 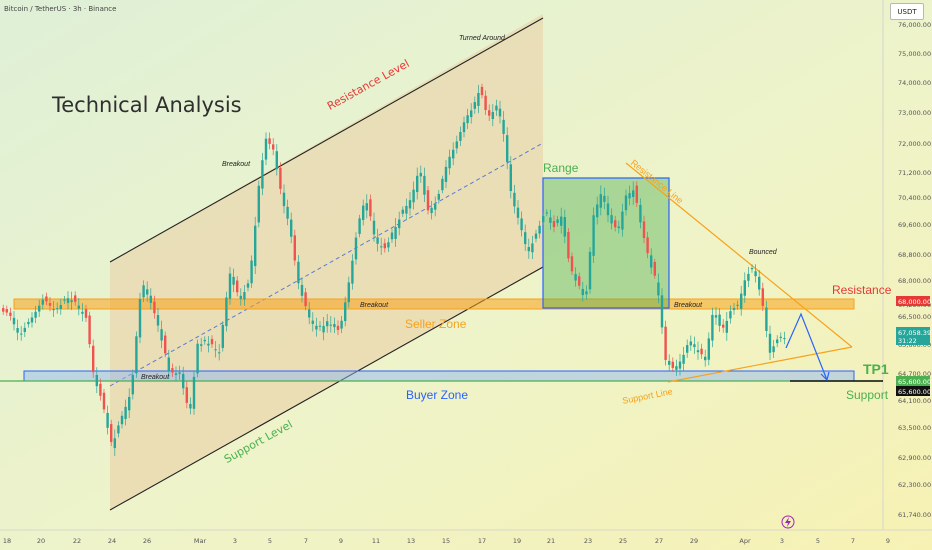 What do you see at coordinates (688, 305) in the screenshot?
I see `breakout-label-4: Breakout` at bounding box center [688, 305].